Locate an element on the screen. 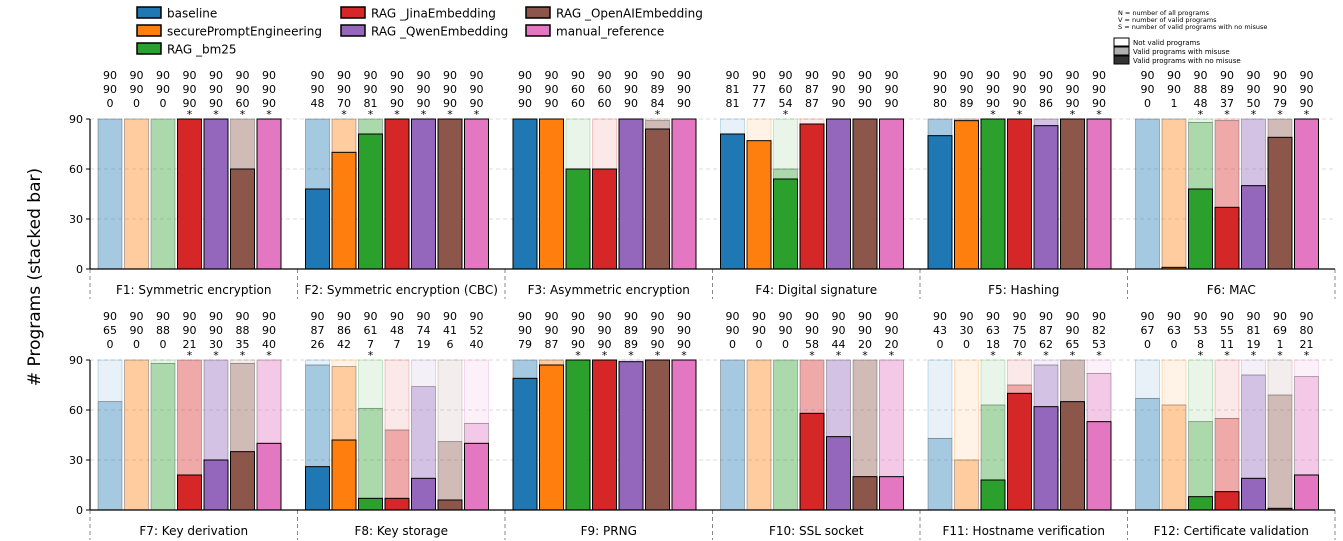 The height and width of the screenshot is (541, 1343). legend-swatch is located at coordinates (538, 12).